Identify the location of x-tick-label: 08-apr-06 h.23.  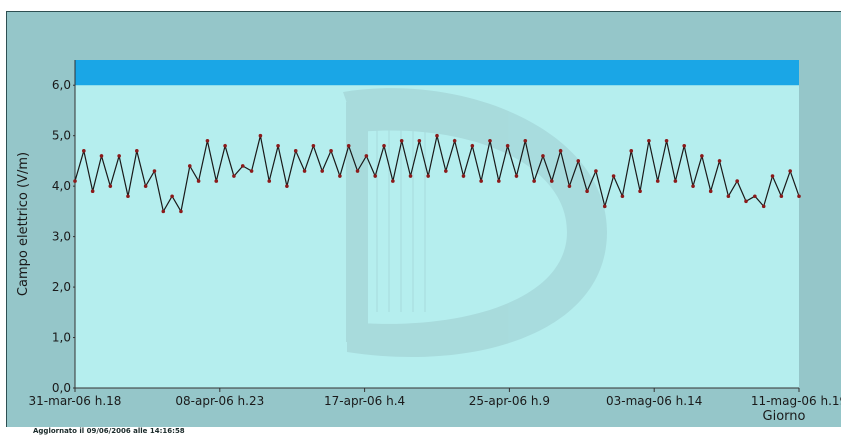
(219, 401).